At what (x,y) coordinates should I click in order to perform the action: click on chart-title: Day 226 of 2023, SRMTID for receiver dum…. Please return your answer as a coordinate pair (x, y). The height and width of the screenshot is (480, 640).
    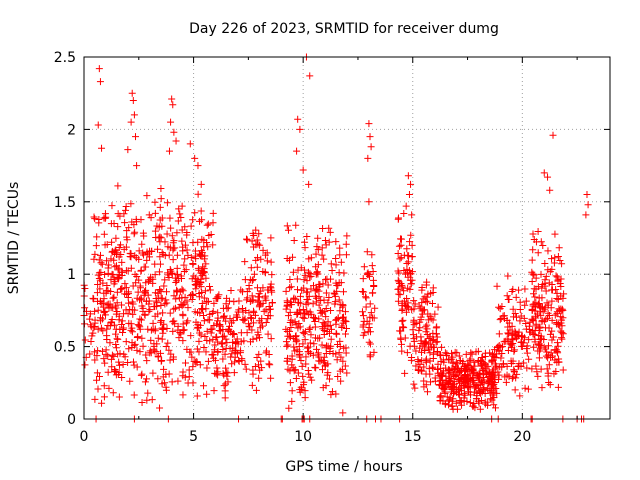
    Looking at the image, I should click on (344, 29).